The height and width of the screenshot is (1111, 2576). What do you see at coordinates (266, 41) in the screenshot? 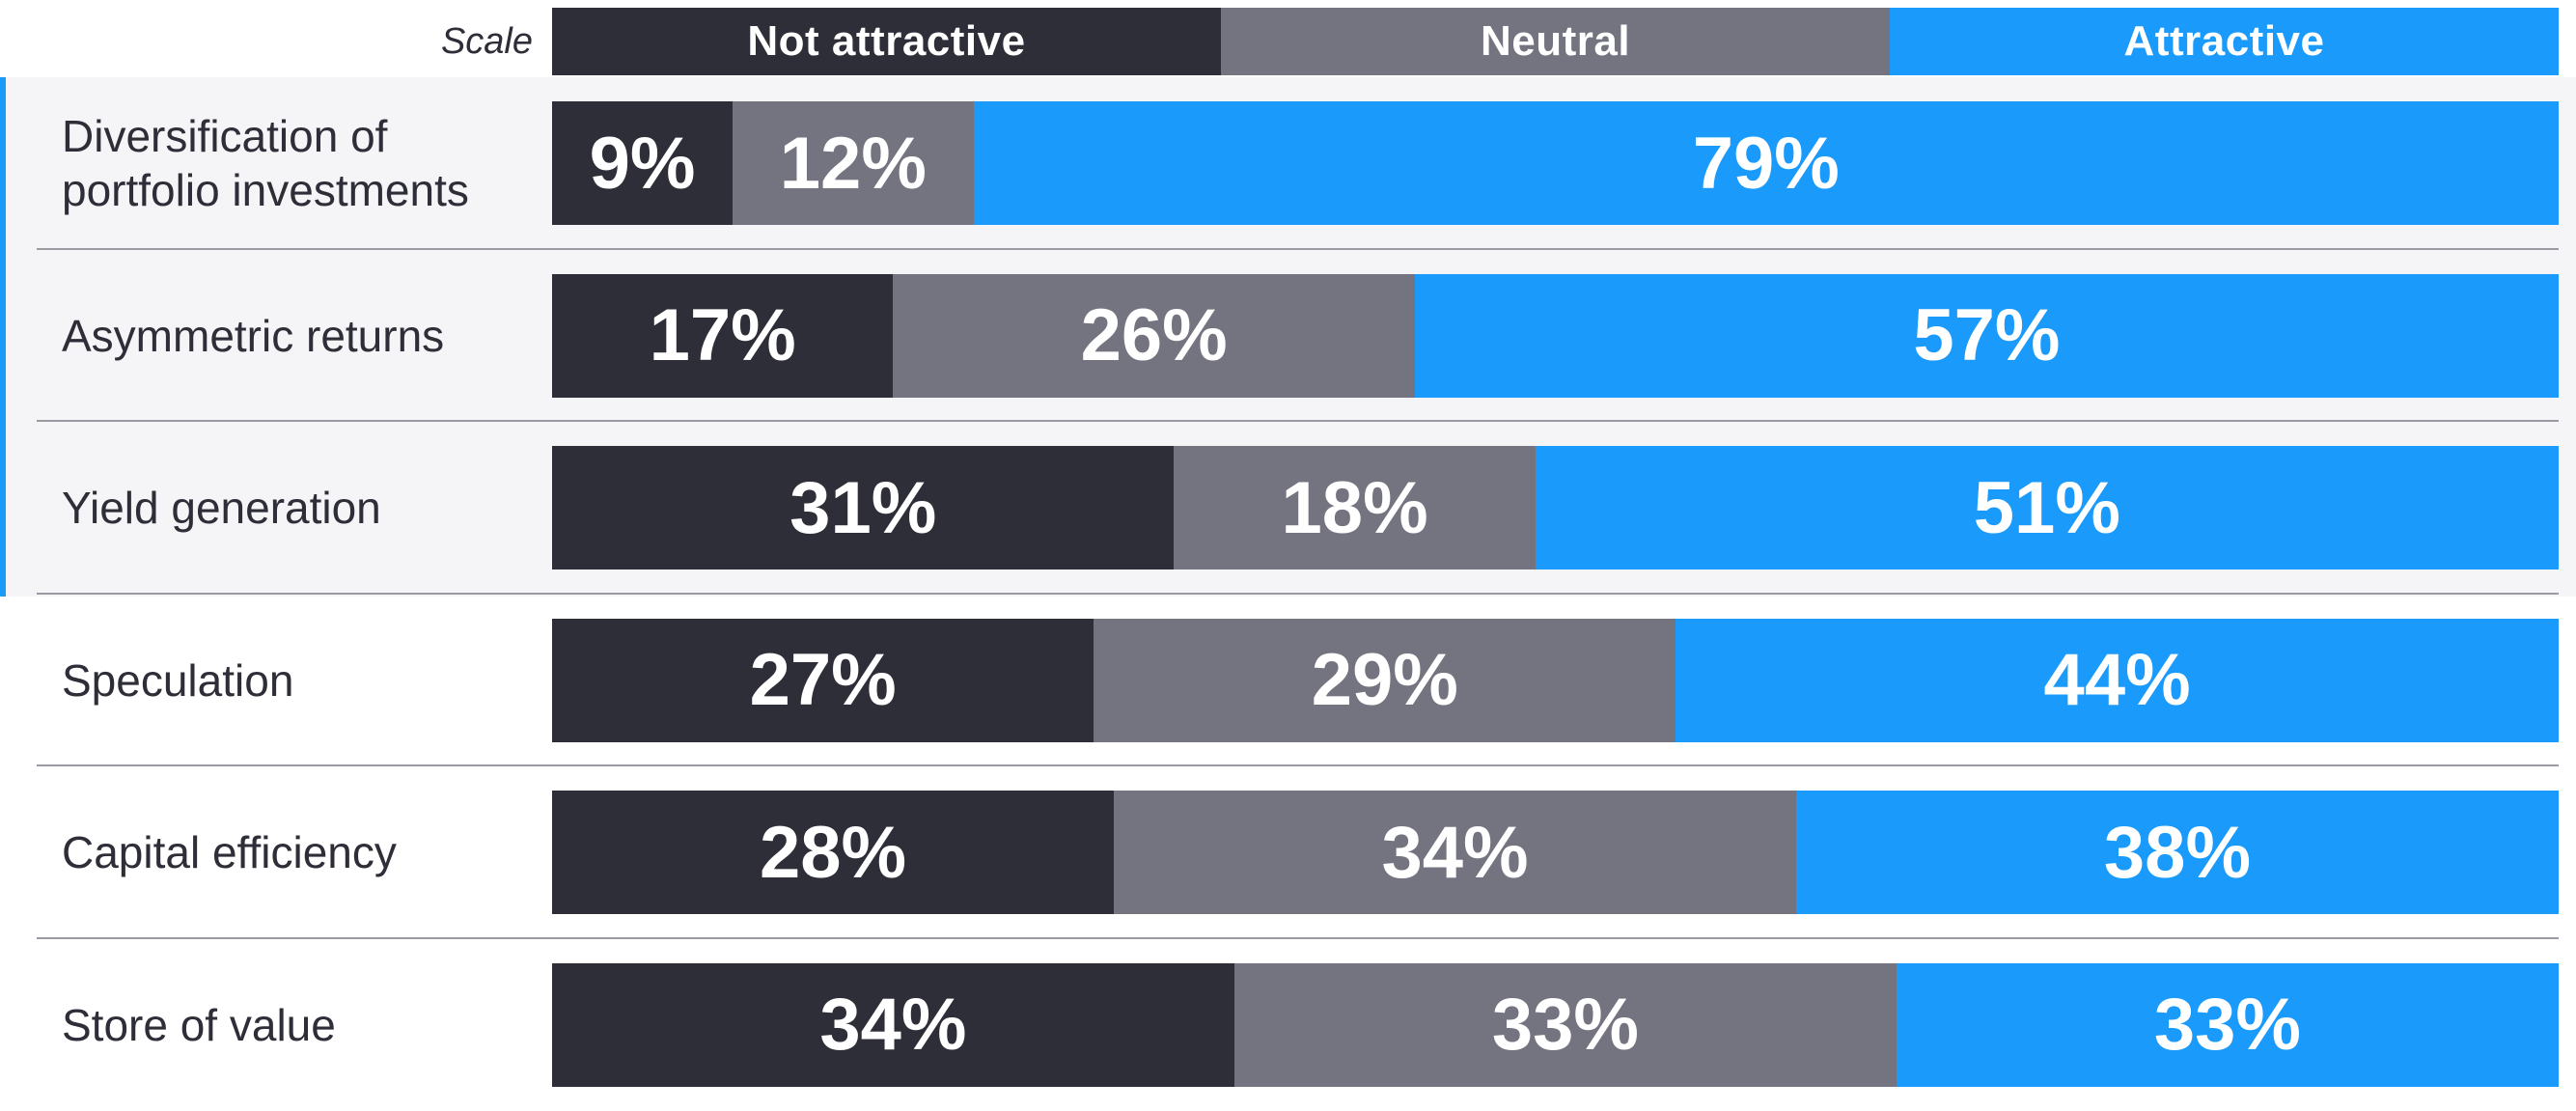
I see `scale-label: Scale` at bounding box center [266, 41].